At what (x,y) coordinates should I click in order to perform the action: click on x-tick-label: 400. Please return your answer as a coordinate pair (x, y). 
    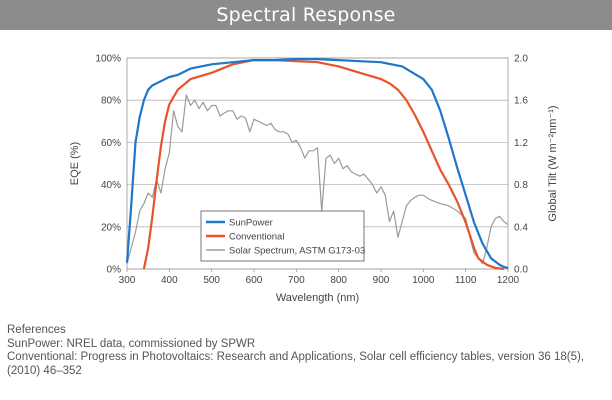
    Looking at the image, I should click on (169, 280).